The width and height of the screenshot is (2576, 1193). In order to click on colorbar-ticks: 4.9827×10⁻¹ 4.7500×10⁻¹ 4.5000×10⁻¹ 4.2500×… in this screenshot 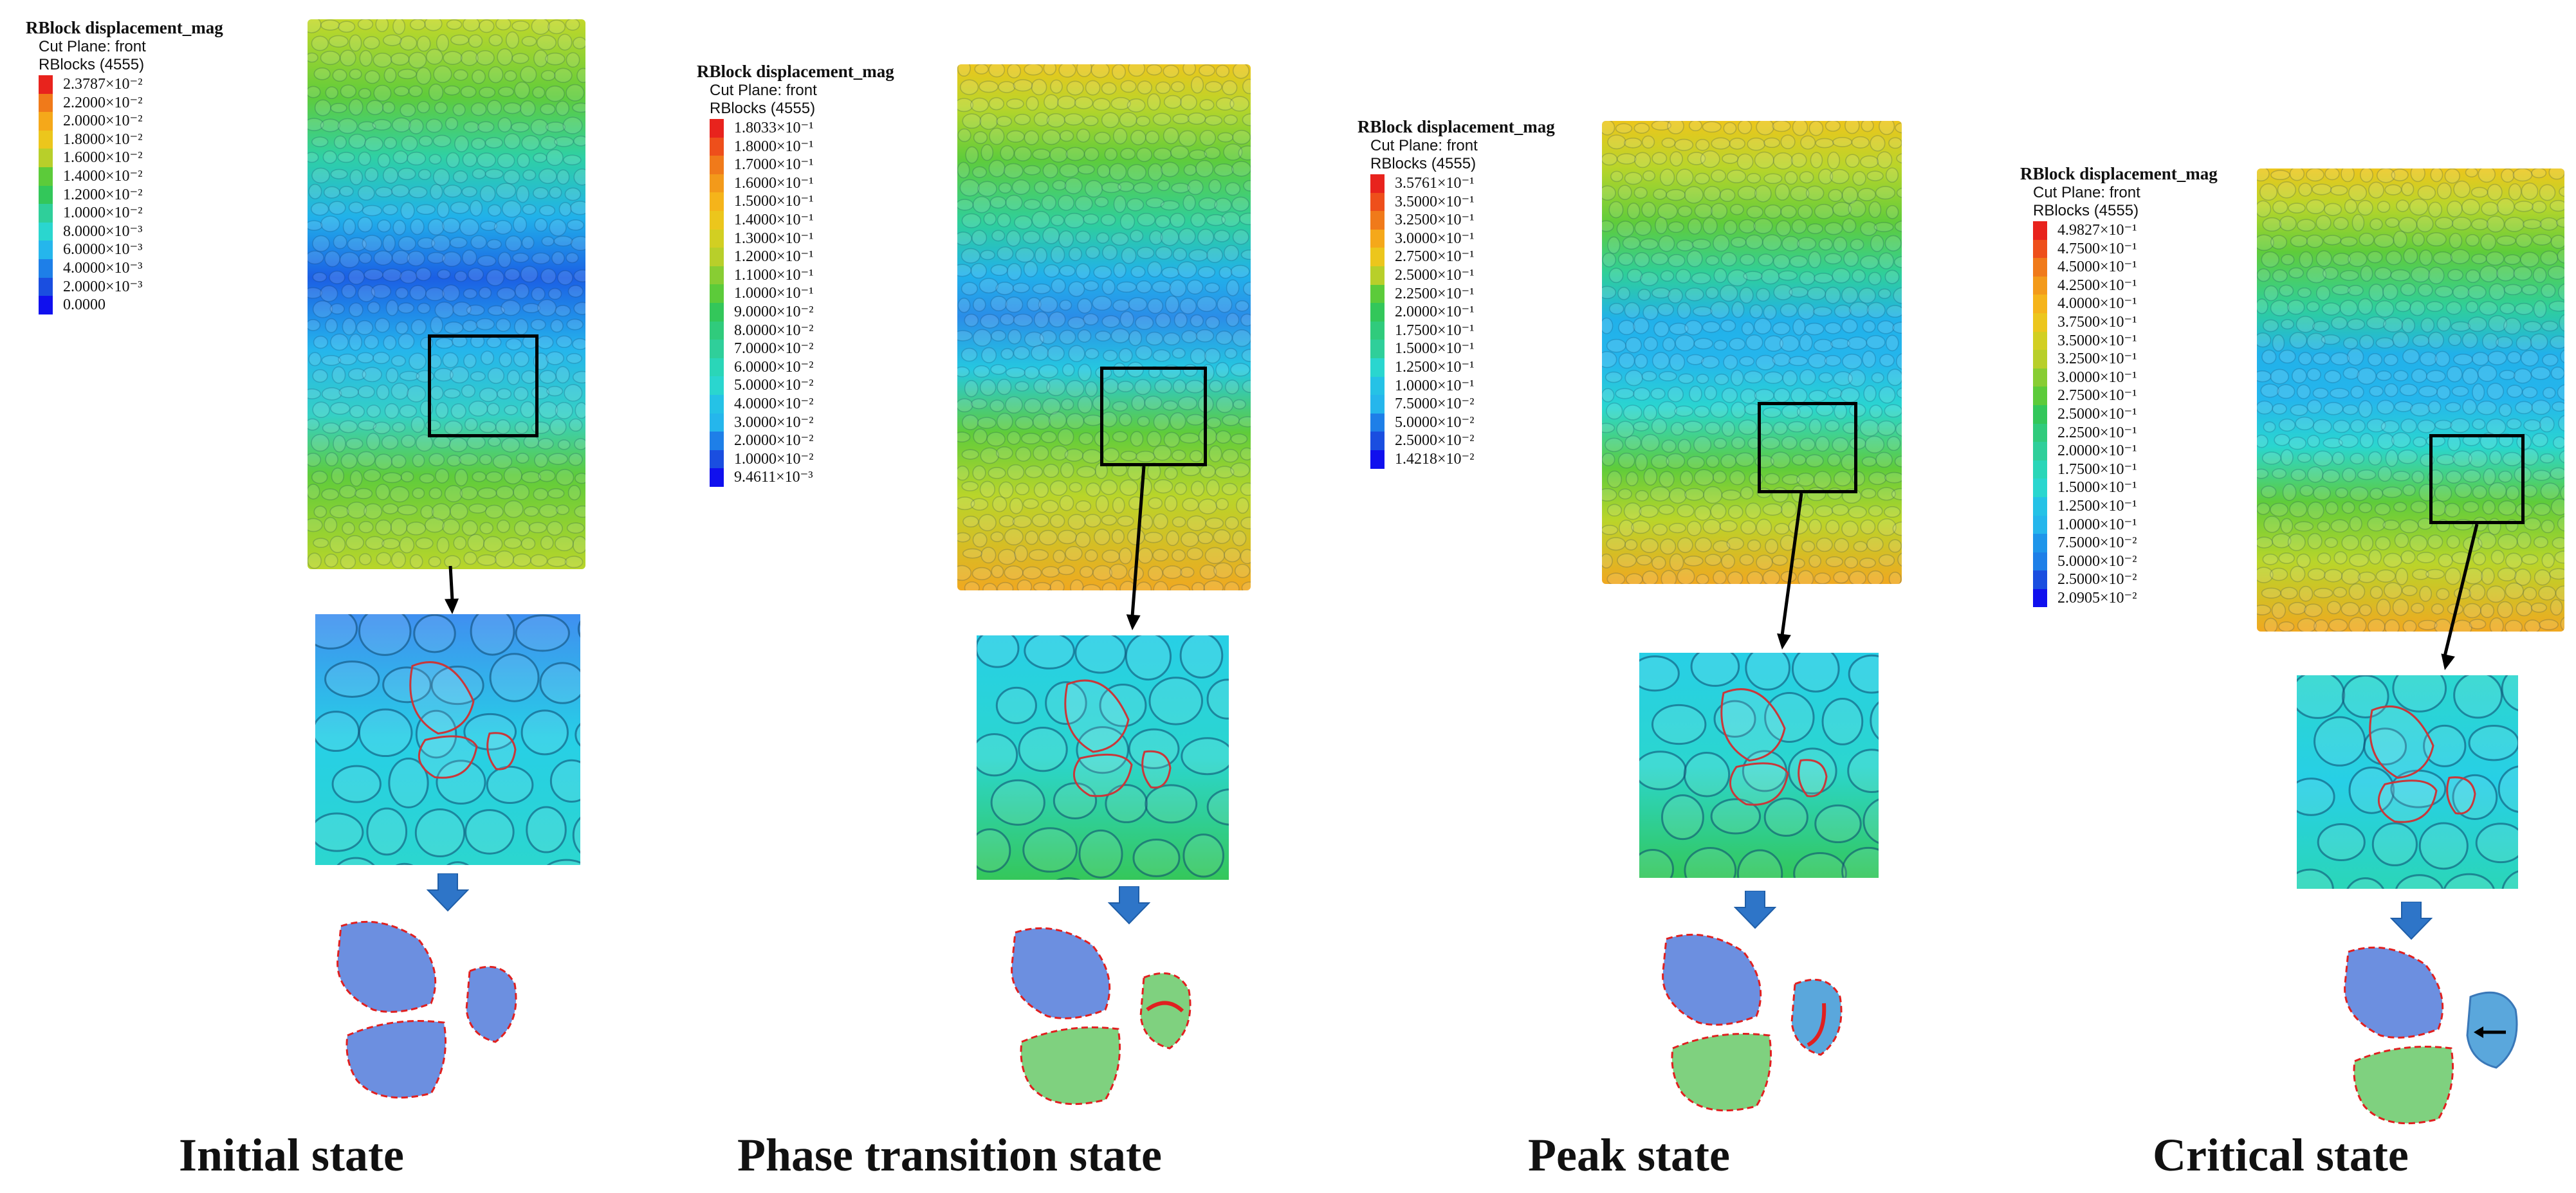, I will do `click(2097, 414)`.